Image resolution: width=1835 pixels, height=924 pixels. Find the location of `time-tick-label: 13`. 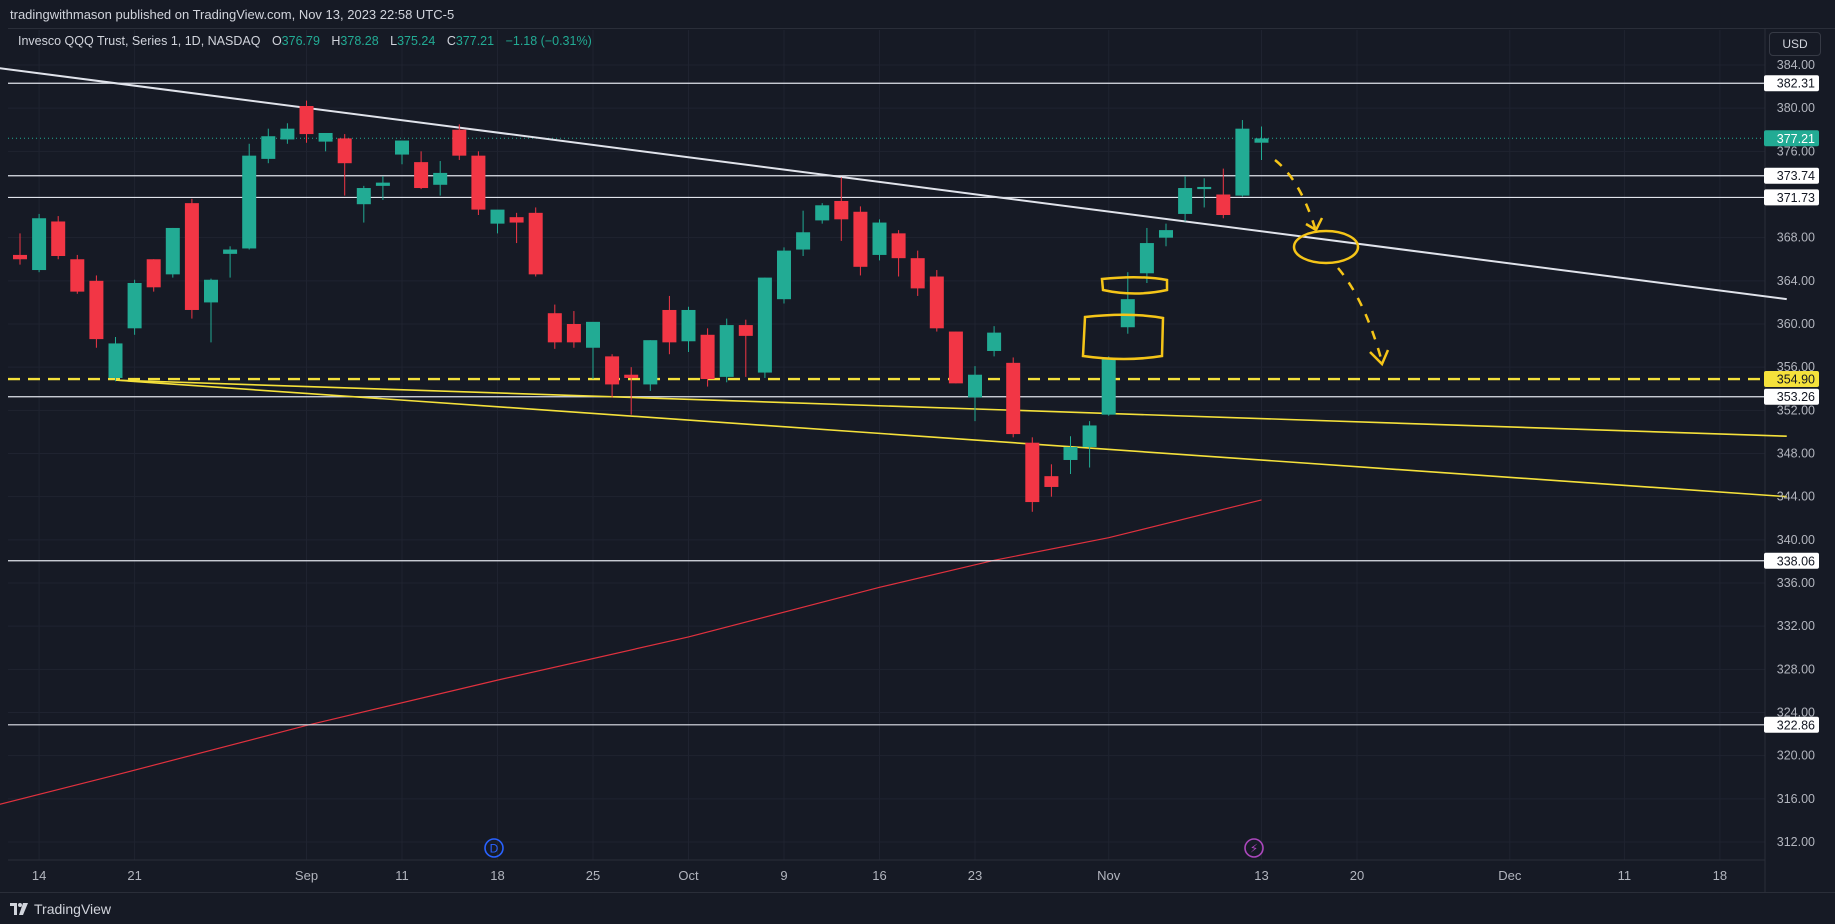

time-tick-label: 13 is located at coordinates (1261, 875).